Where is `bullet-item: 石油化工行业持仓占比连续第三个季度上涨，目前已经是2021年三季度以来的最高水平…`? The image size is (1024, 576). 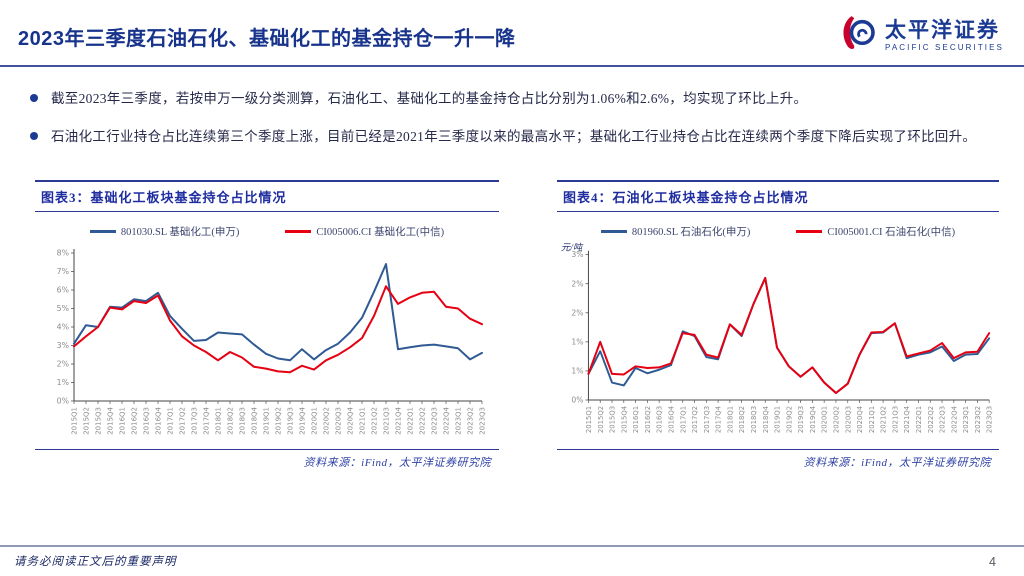 bullet-item: 石油化工行业持仓占比连续第三个季度上涨，目前已经是2021年三季度以来的最高水平… is located at coordinates (506, 137).